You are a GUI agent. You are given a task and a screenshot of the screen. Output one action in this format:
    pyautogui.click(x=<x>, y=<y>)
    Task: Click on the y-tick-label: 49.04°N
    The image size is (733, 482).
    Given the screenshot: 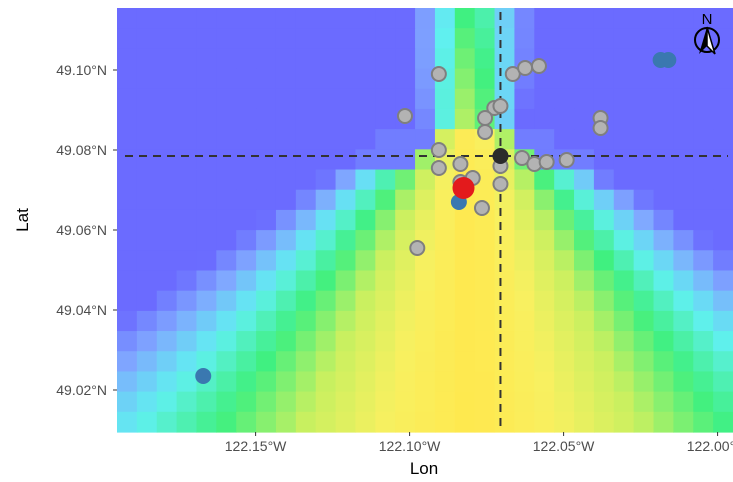 What is the action you would take?
    pyautogui.click(x=81, y=310)
    